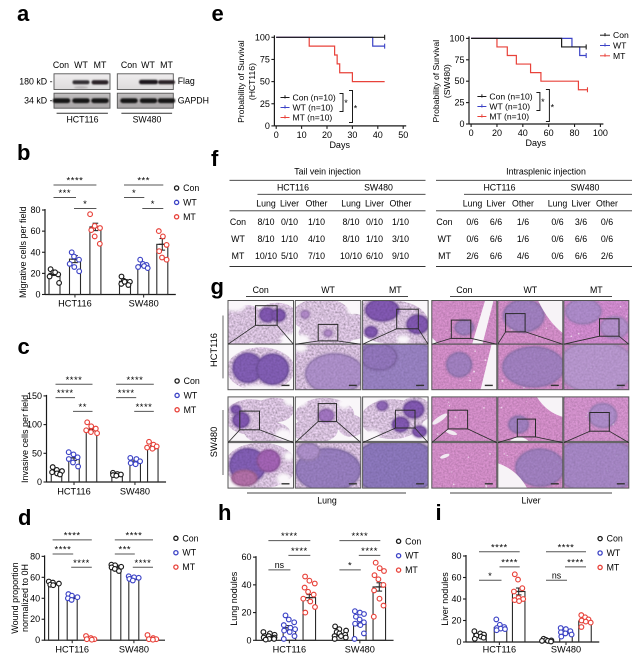 The width and height of the screenshot is (639, 665). I want to click on svg-text: 50, so click(403, 135).